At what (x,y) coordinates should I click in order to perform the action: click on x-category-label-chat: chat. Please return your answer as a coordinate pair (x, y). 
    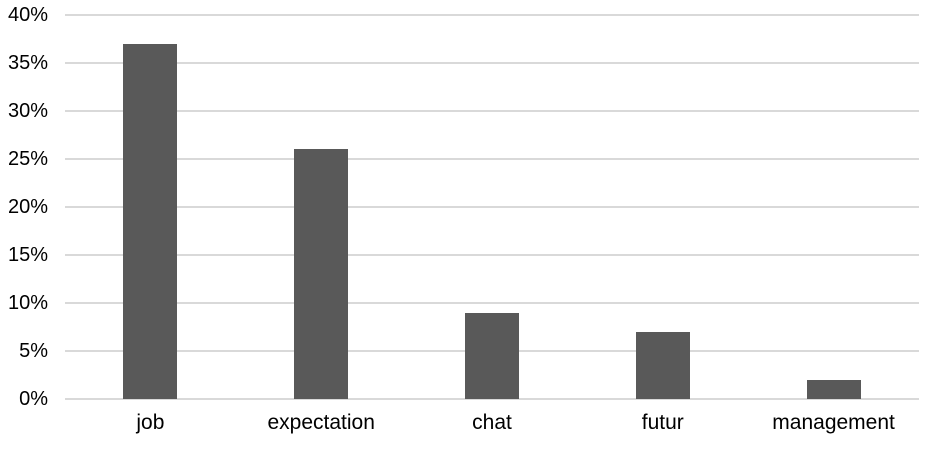
    Looking at the image, I should click on (492, 422).